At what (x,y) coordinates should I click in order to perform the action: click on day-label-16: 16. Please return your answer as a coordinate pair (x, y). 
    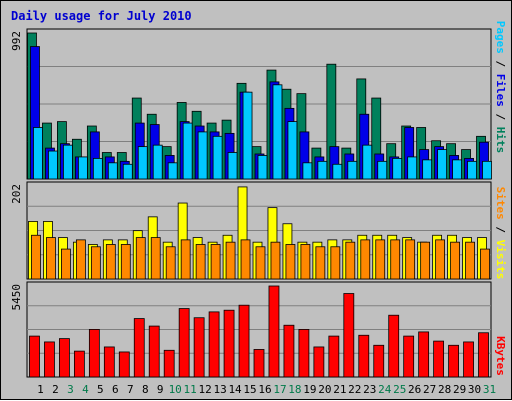
    Looking at the image, I should click on (264, 389).